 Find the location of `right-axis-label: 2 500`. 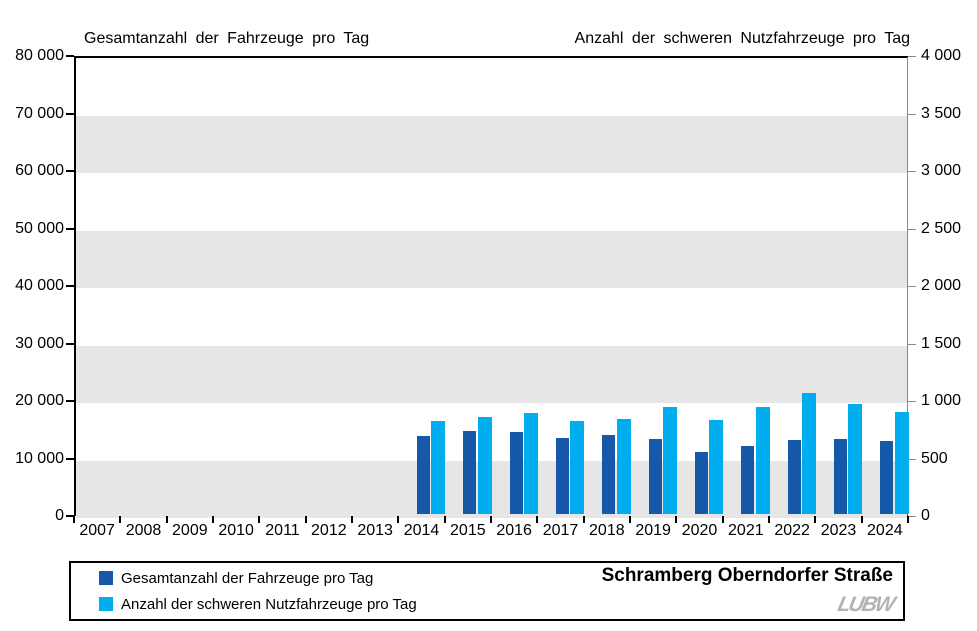

right-axis-label: 2 500 is located at coordinates (941, 228).